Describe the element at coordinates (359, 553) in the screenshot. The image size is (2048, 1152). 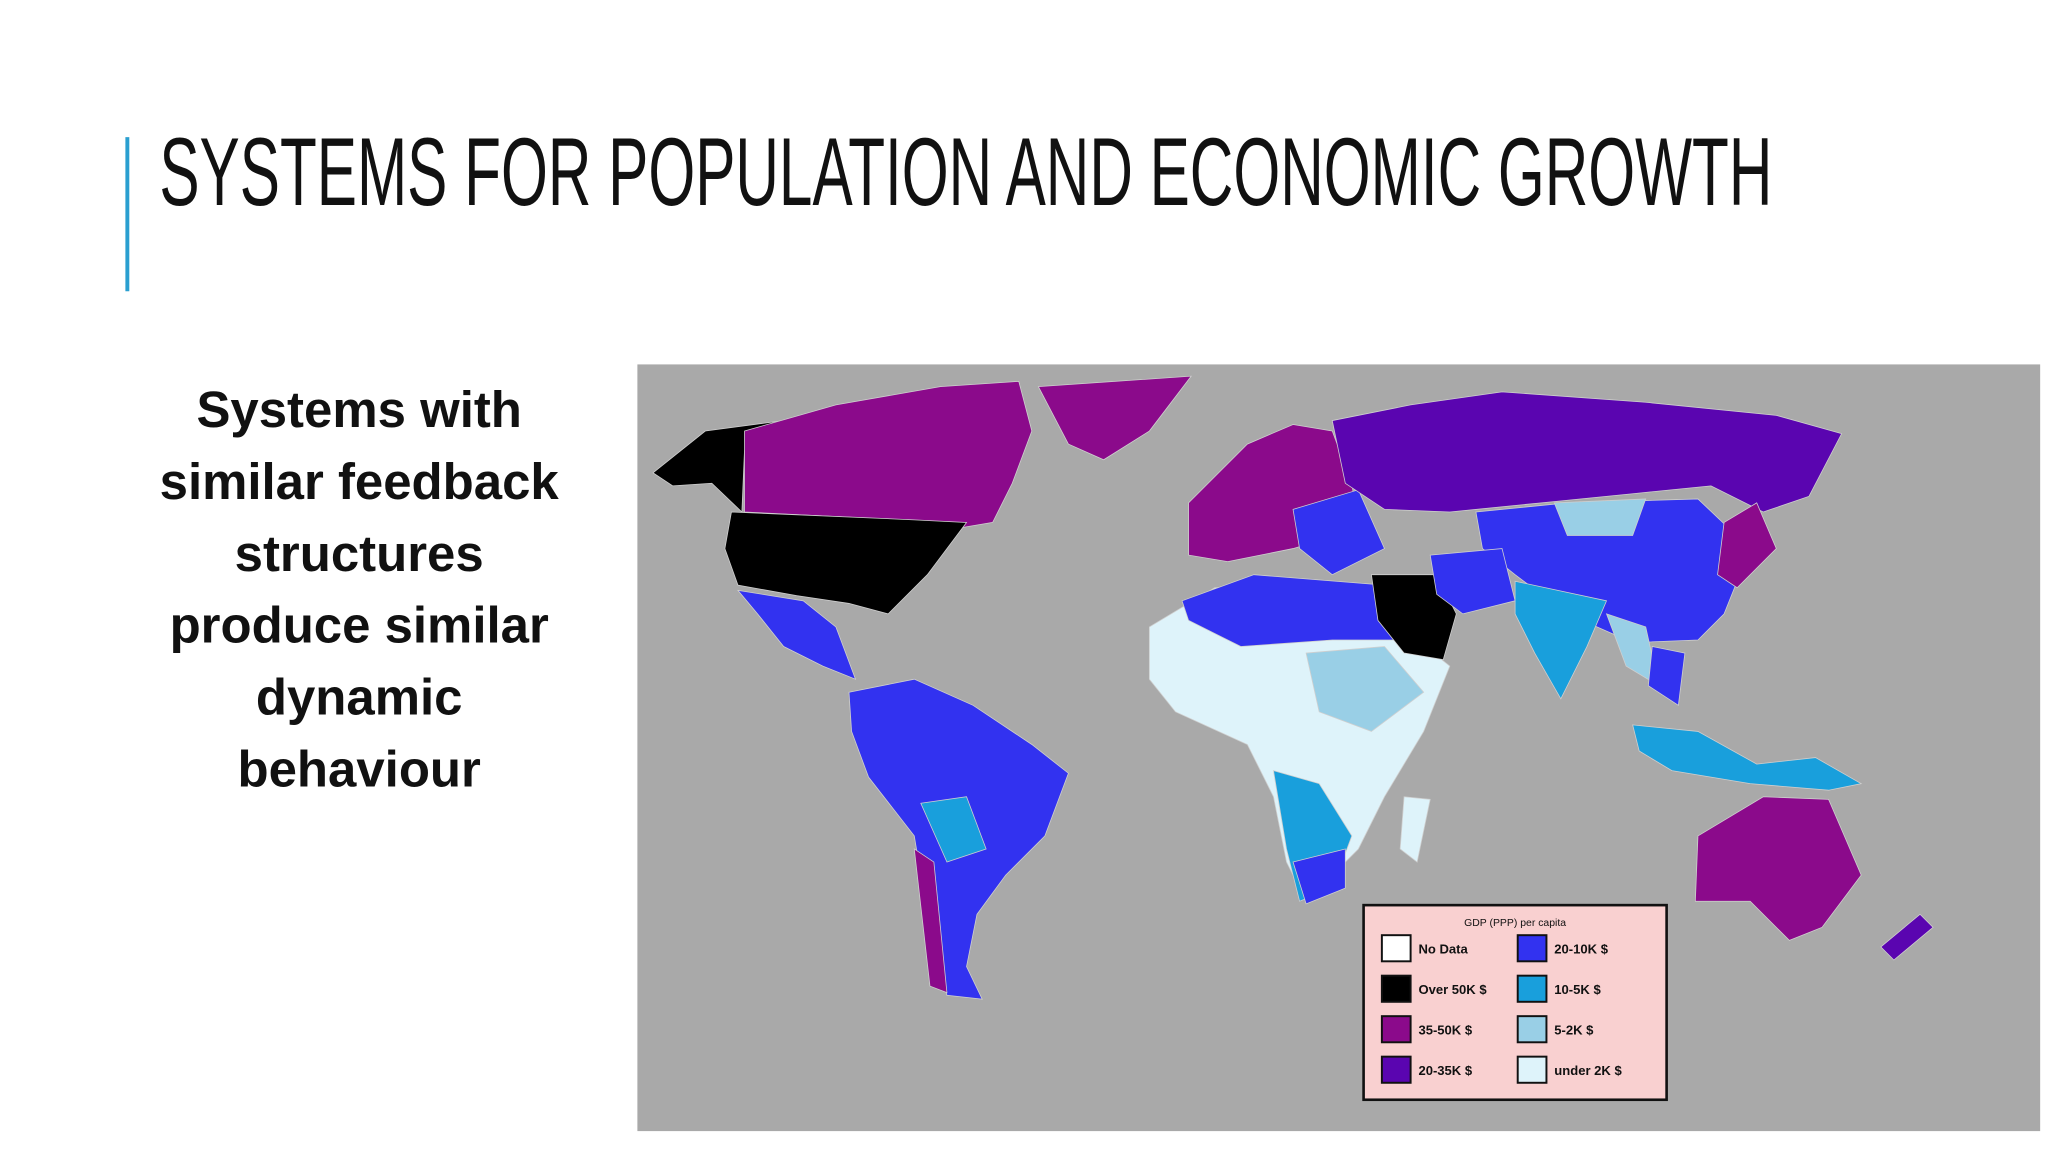
I see `body-line: structures` at that location.